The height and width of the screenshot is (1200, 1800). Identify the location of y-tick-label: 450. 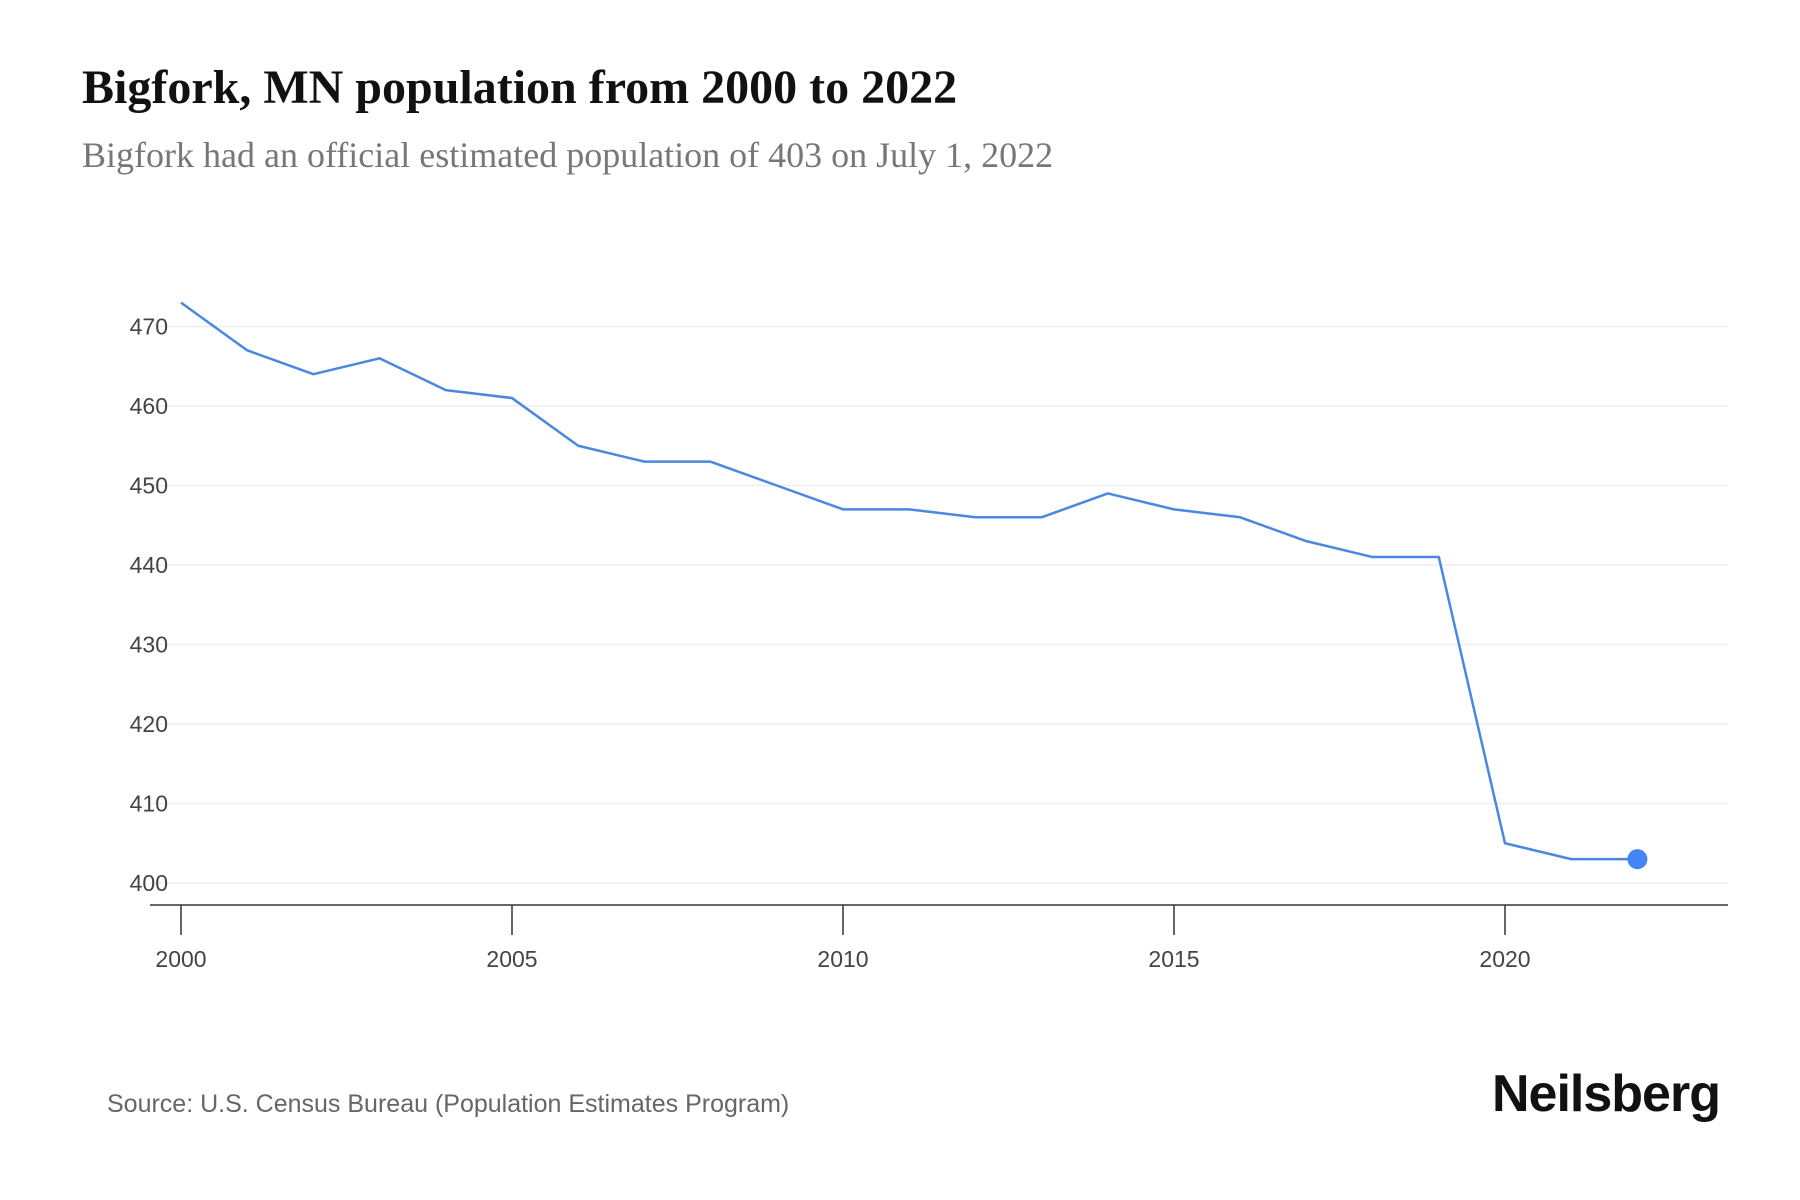
(149, 486).